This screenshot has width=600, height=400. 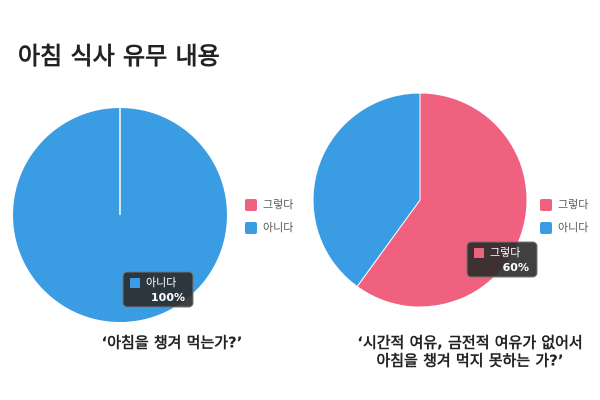 What do you see at coordinates (119, 56) in the screenshot?
I see `page-title: 아침 식사 유무 내용` at bounding box center [119, 56].